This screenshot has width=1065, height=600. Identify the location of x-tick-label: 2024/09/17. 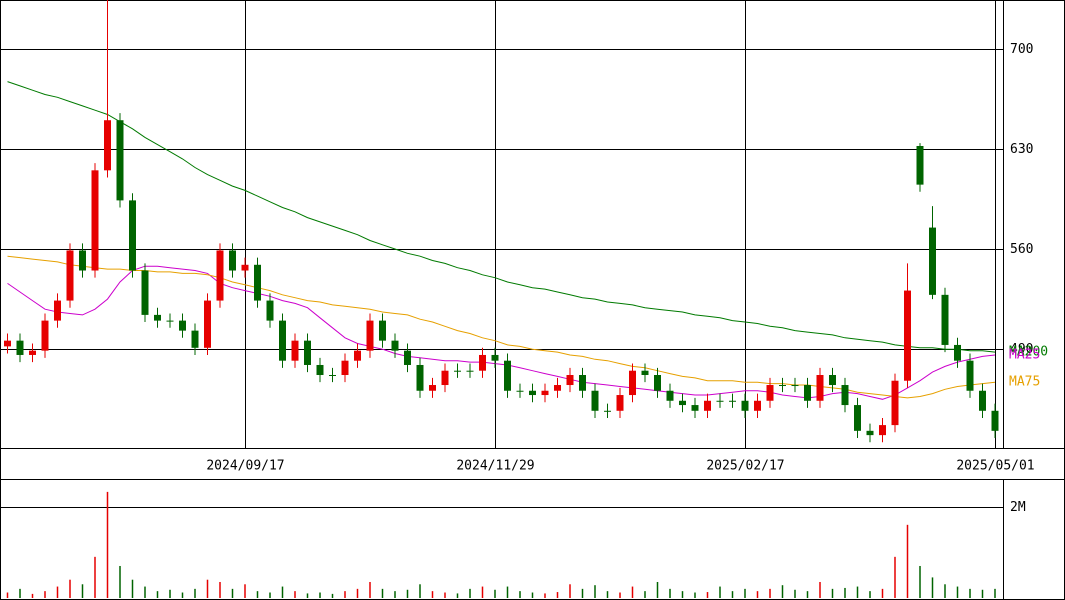
(245, 466).